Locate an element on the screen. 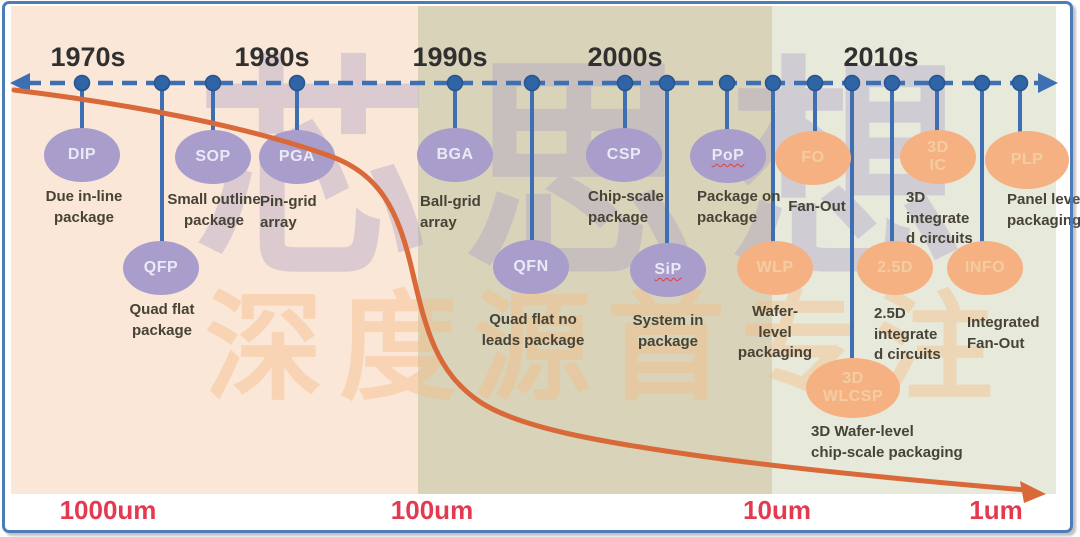  node-name-line: Package on is located at coordinates (739, 196).